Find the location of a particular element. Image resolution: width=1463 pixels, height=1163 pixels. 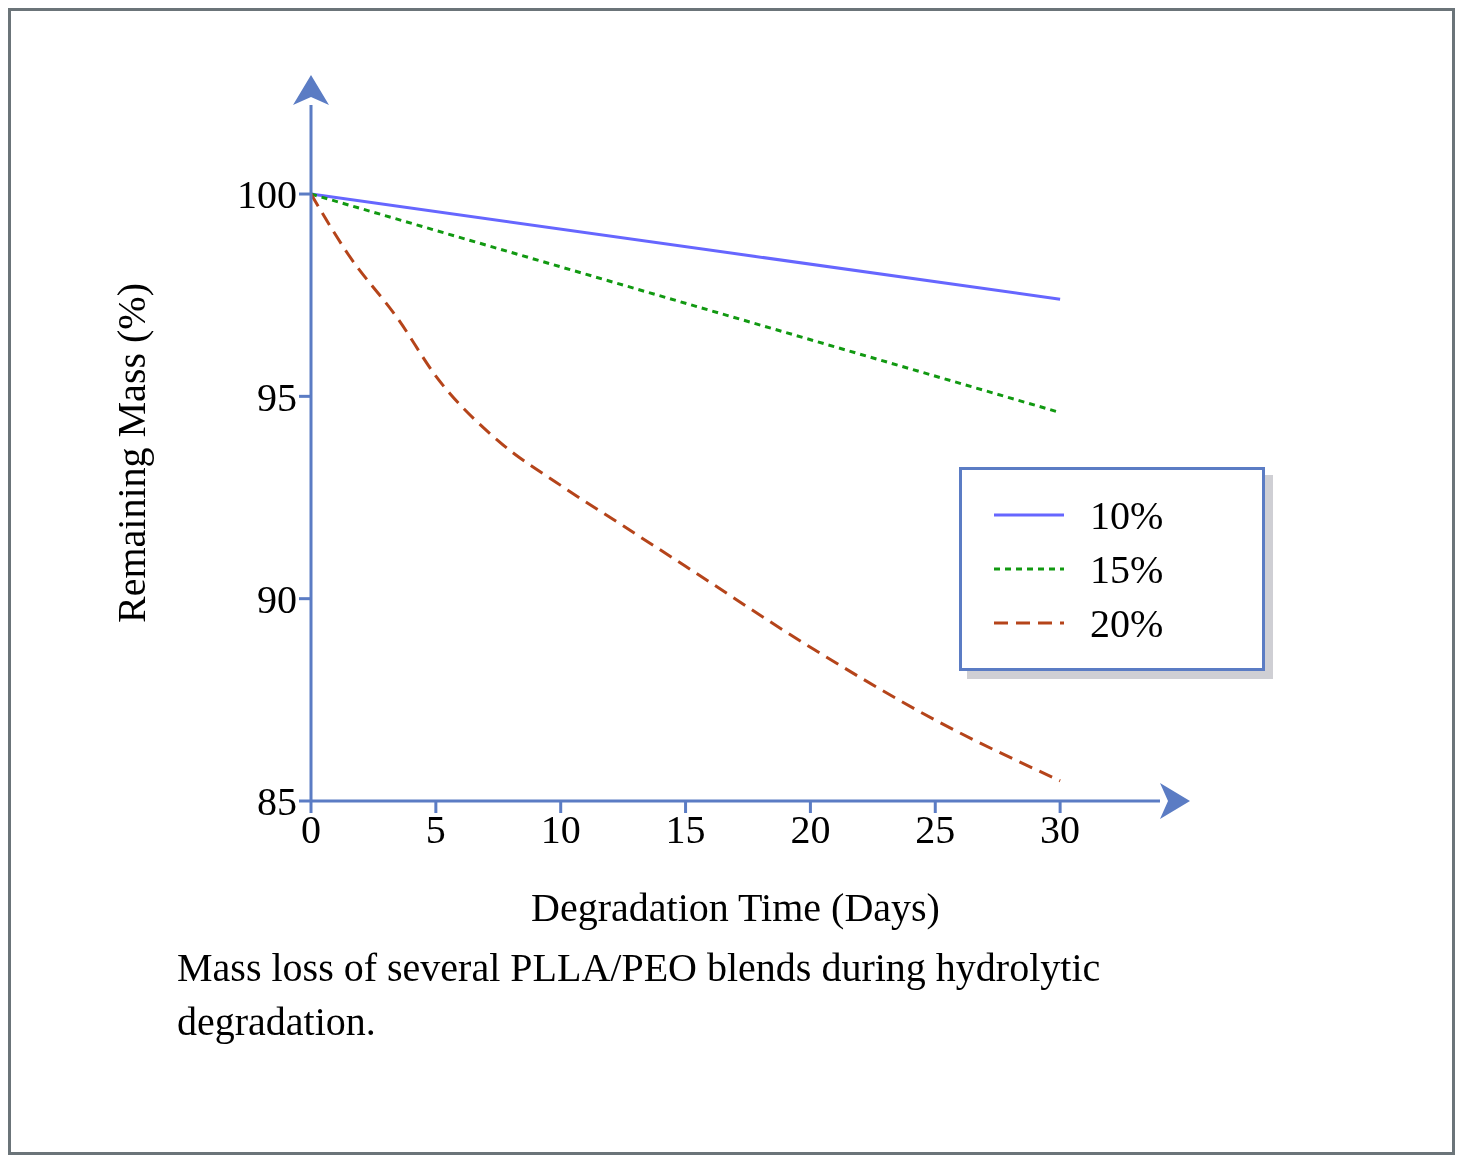

y-tick-label: 95 is located at coordinates (277, 397).